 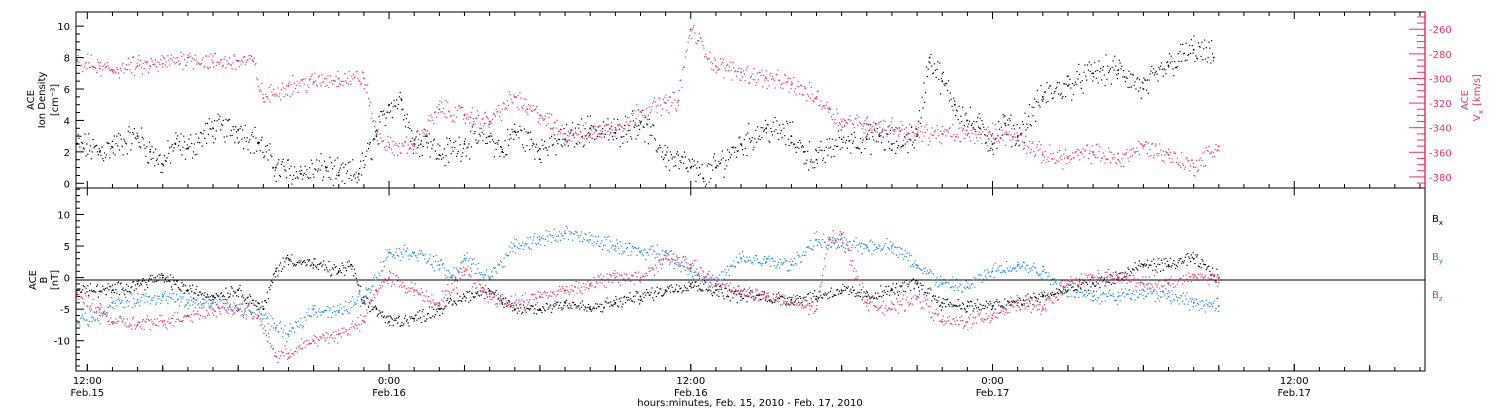 What do you see at coordinates (691, 393) in the screenshot?
I see `x-tick-label-date: Feb.16` at bounding box center [691, 393].